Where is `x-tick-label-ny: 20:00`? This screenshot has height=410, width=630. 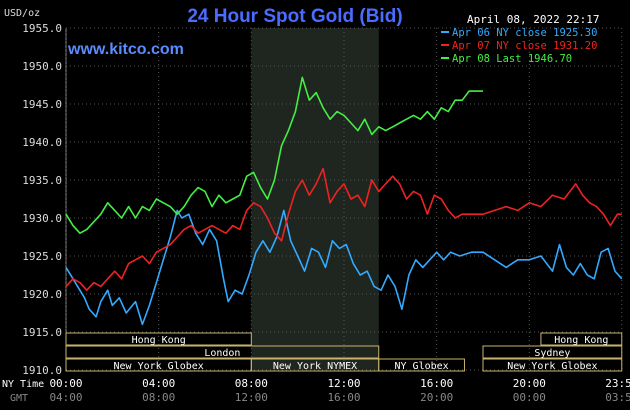 x-tick-label-ny: 20:00 is located at coordinates (529, 383).